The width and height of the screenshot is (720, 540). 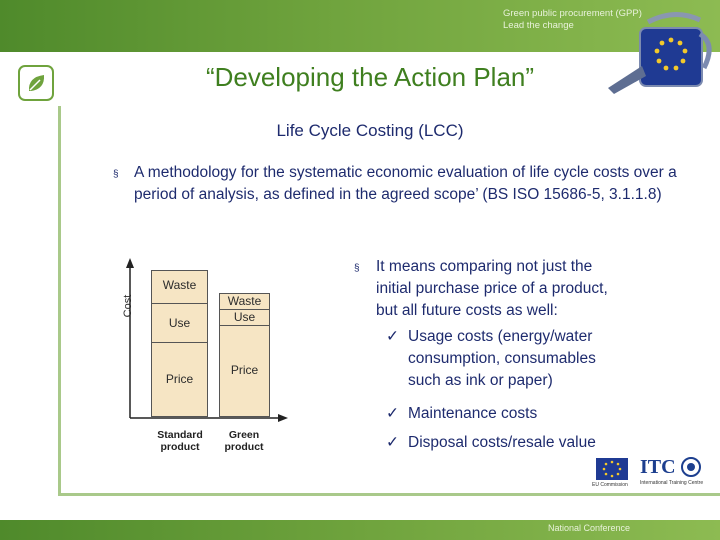 I want to click on check-row-usage-3: such as ink or paper), so click(x=536, y=381).